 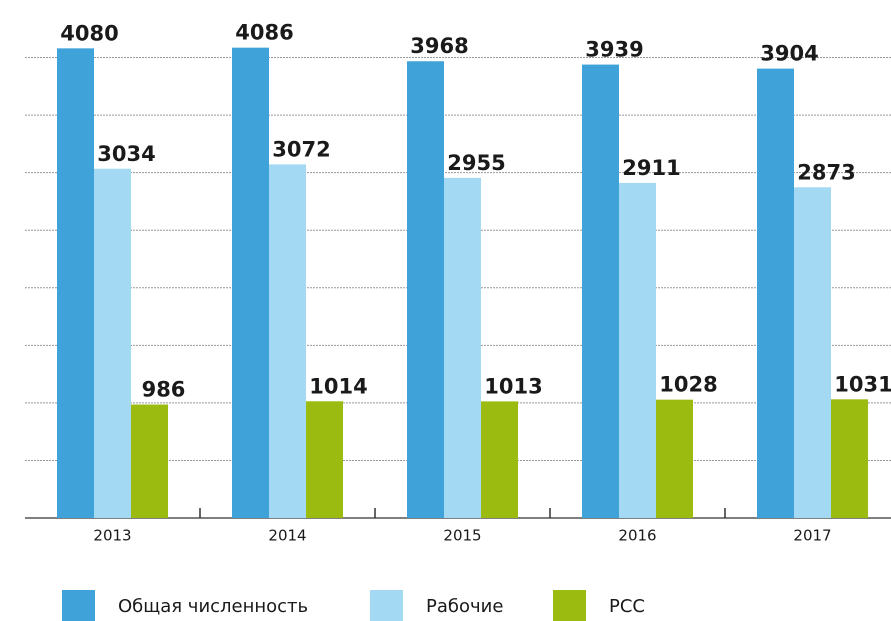 I want to click on value-label: 3904, so click(x=789, y=54).